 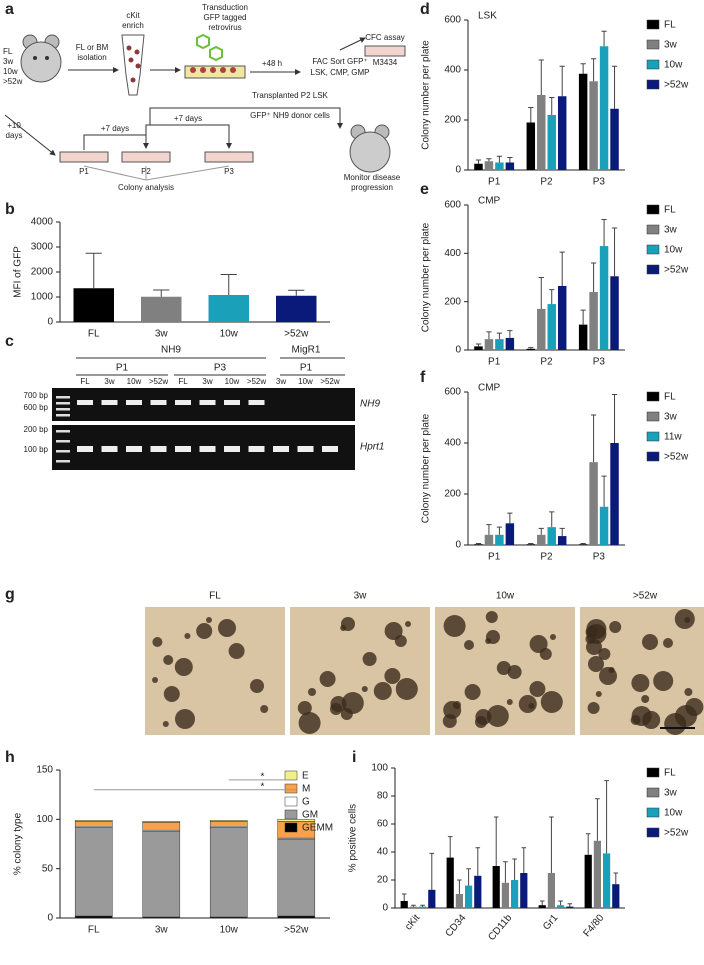 I want to click on gel-lane: FL, so click(x=85, y=381).